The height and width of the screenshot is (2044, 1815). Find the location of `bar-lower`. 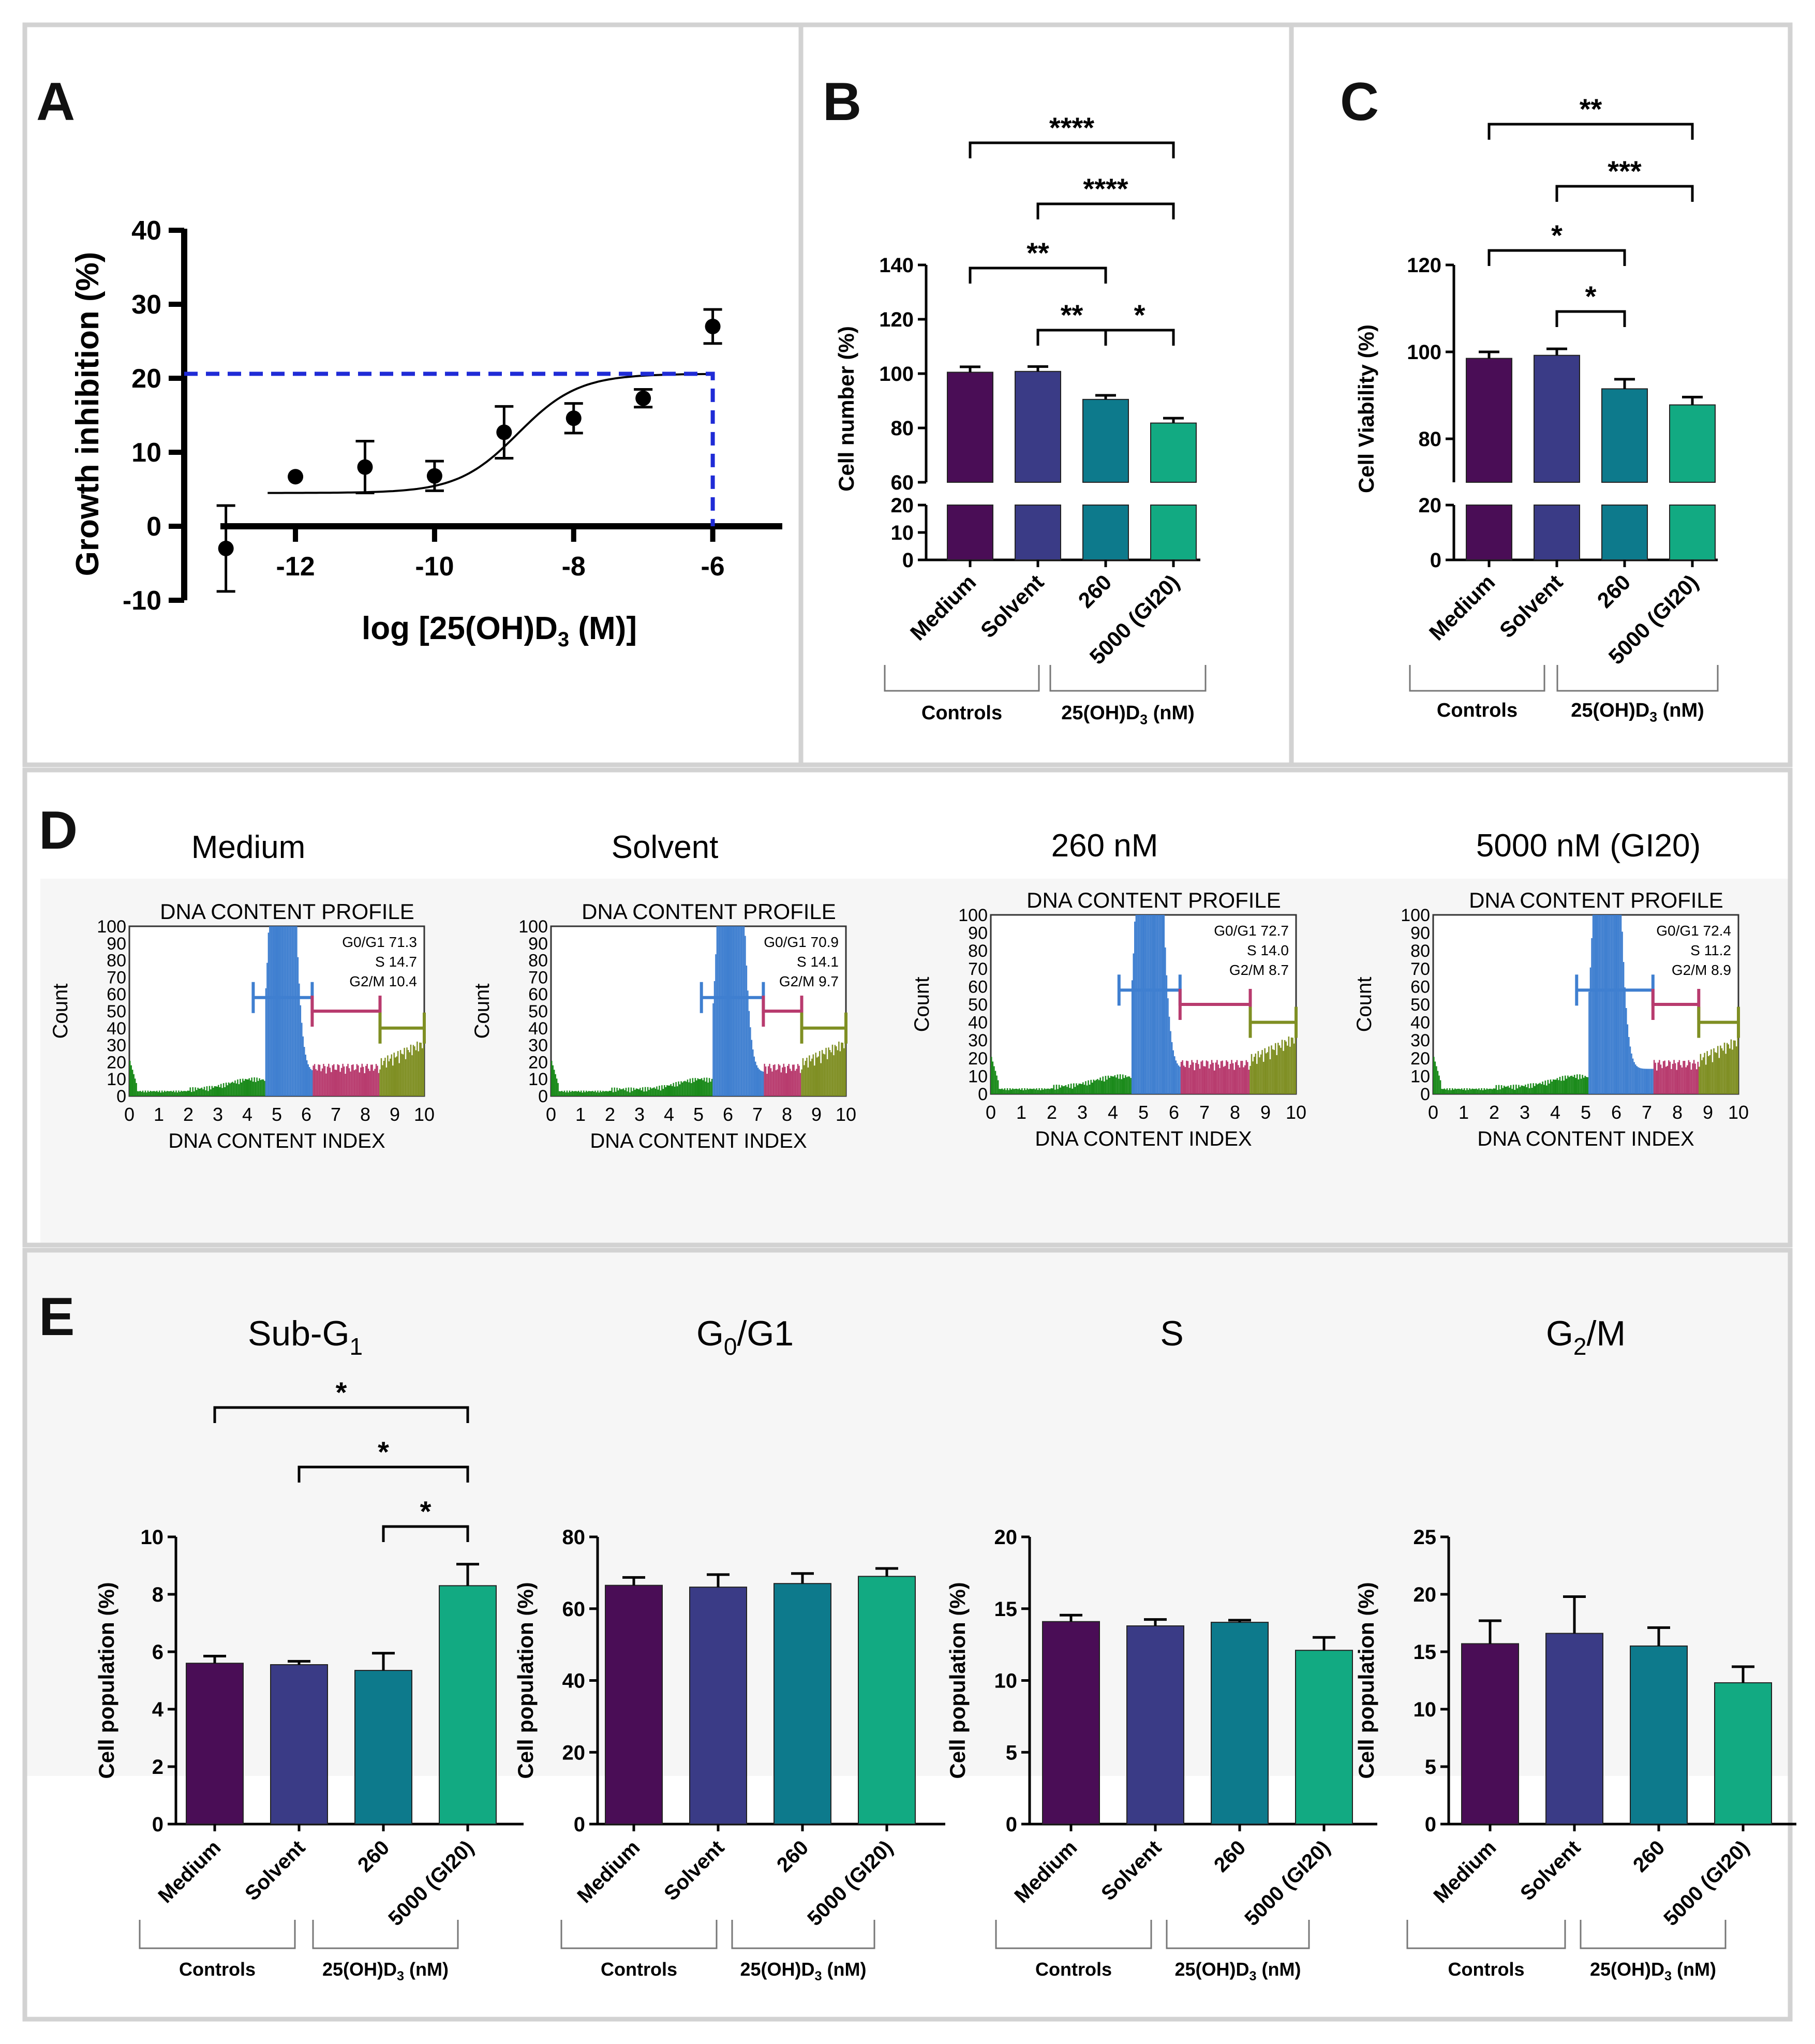

bar-lower is located at coordinates (1173, 532).